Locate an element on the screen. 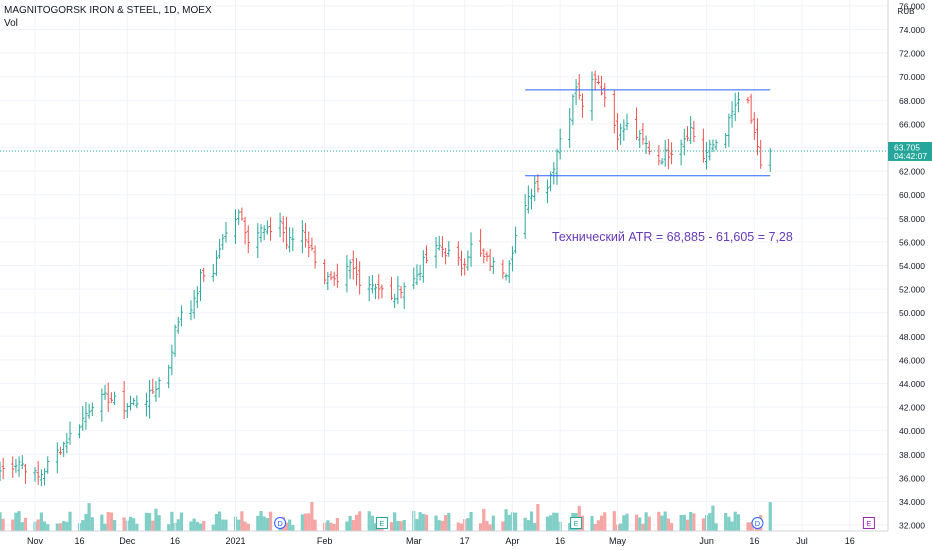  price-axis-currency: RUB is located at coordinates (906, 11).